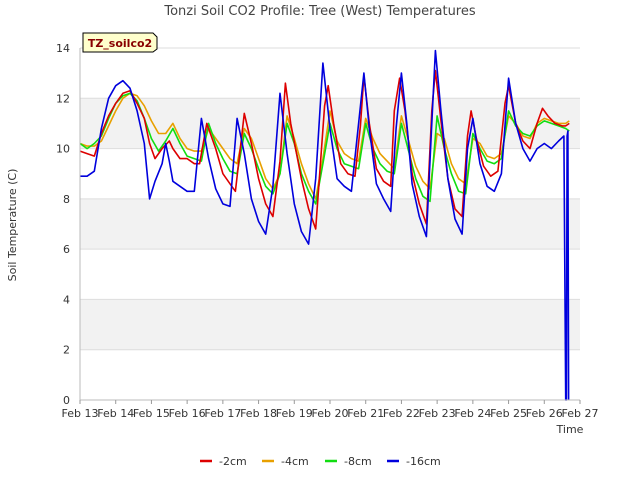 This screenshot has height=480, width=640. I want to click on x-tick-label: Feb 26, so click(544, 413).